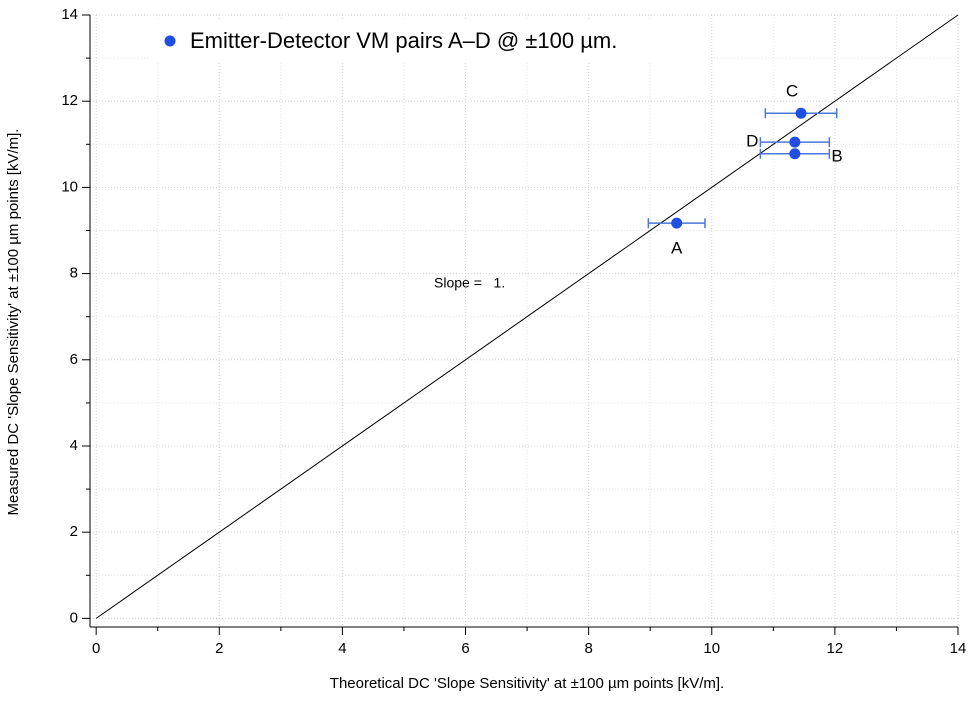 This screenshot has height=702, width=971. Describe the element at coordinates (342, 648) in the screenshot. I see `x-tick-label: 4` at that location.